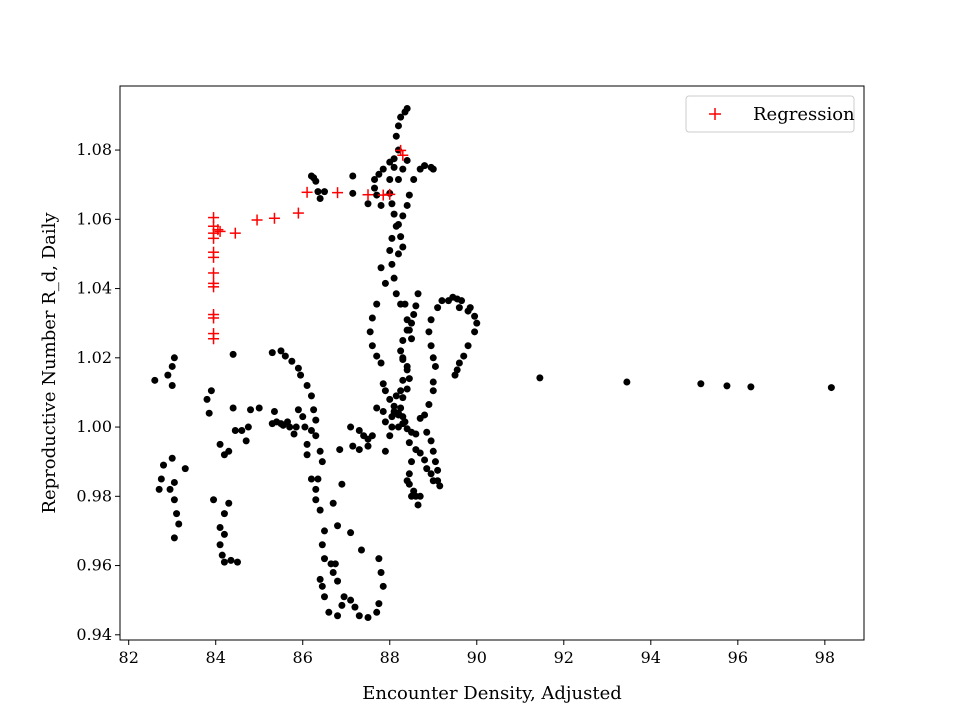  I want to click on x-tick-label: 94, so click(651, 657).